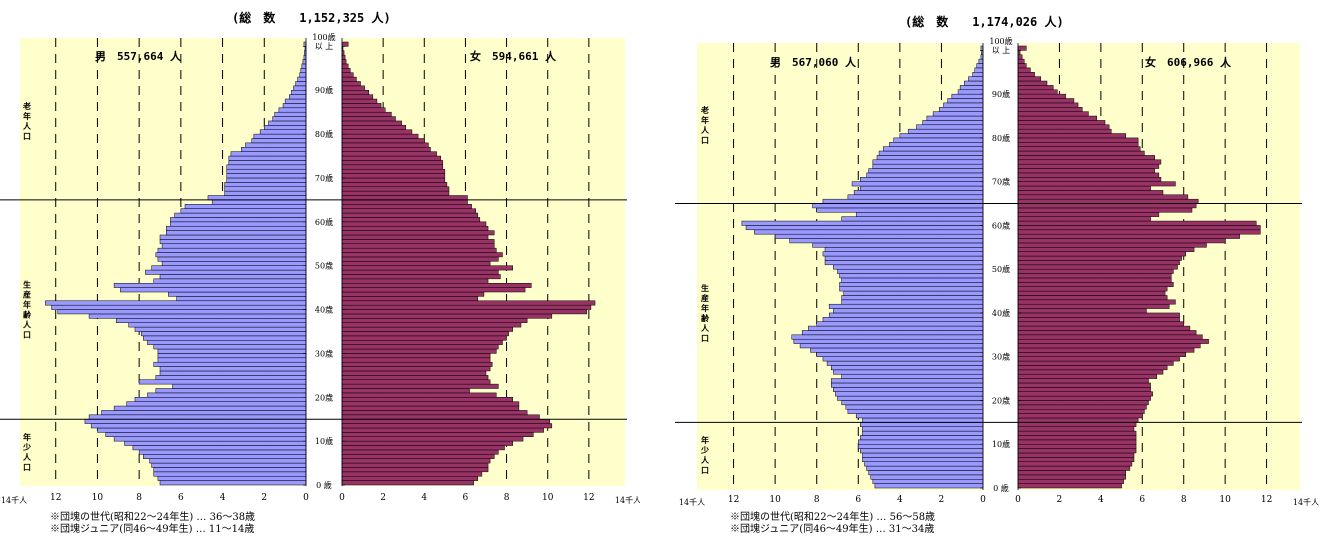 The image size is (1325, 543). What do you see at coordinates (27, 121) in the screenshot?
I see `age-group-label: 老年人口` at bounding box center [27, 121].